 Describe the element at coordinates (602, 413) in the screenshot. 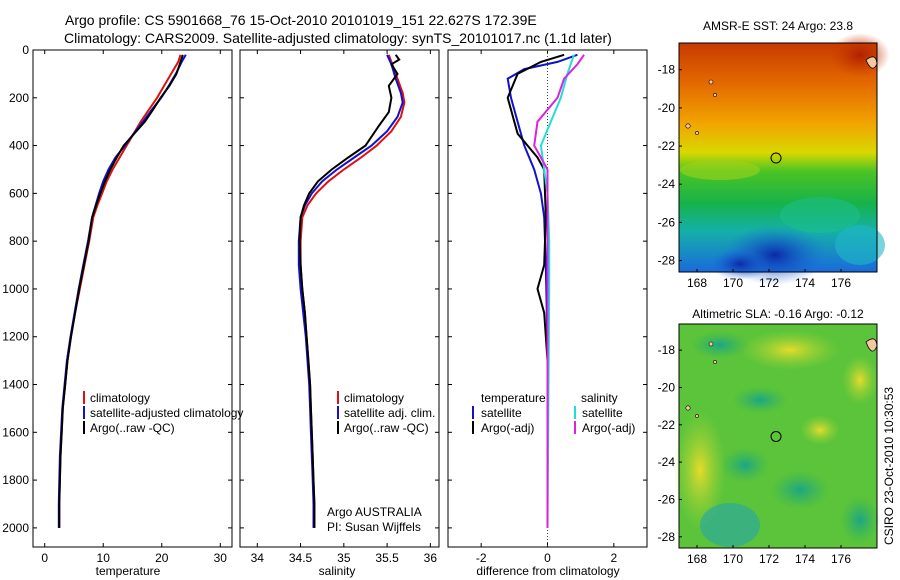

I see `legend-sal-satellite-label: satellite` at that location.